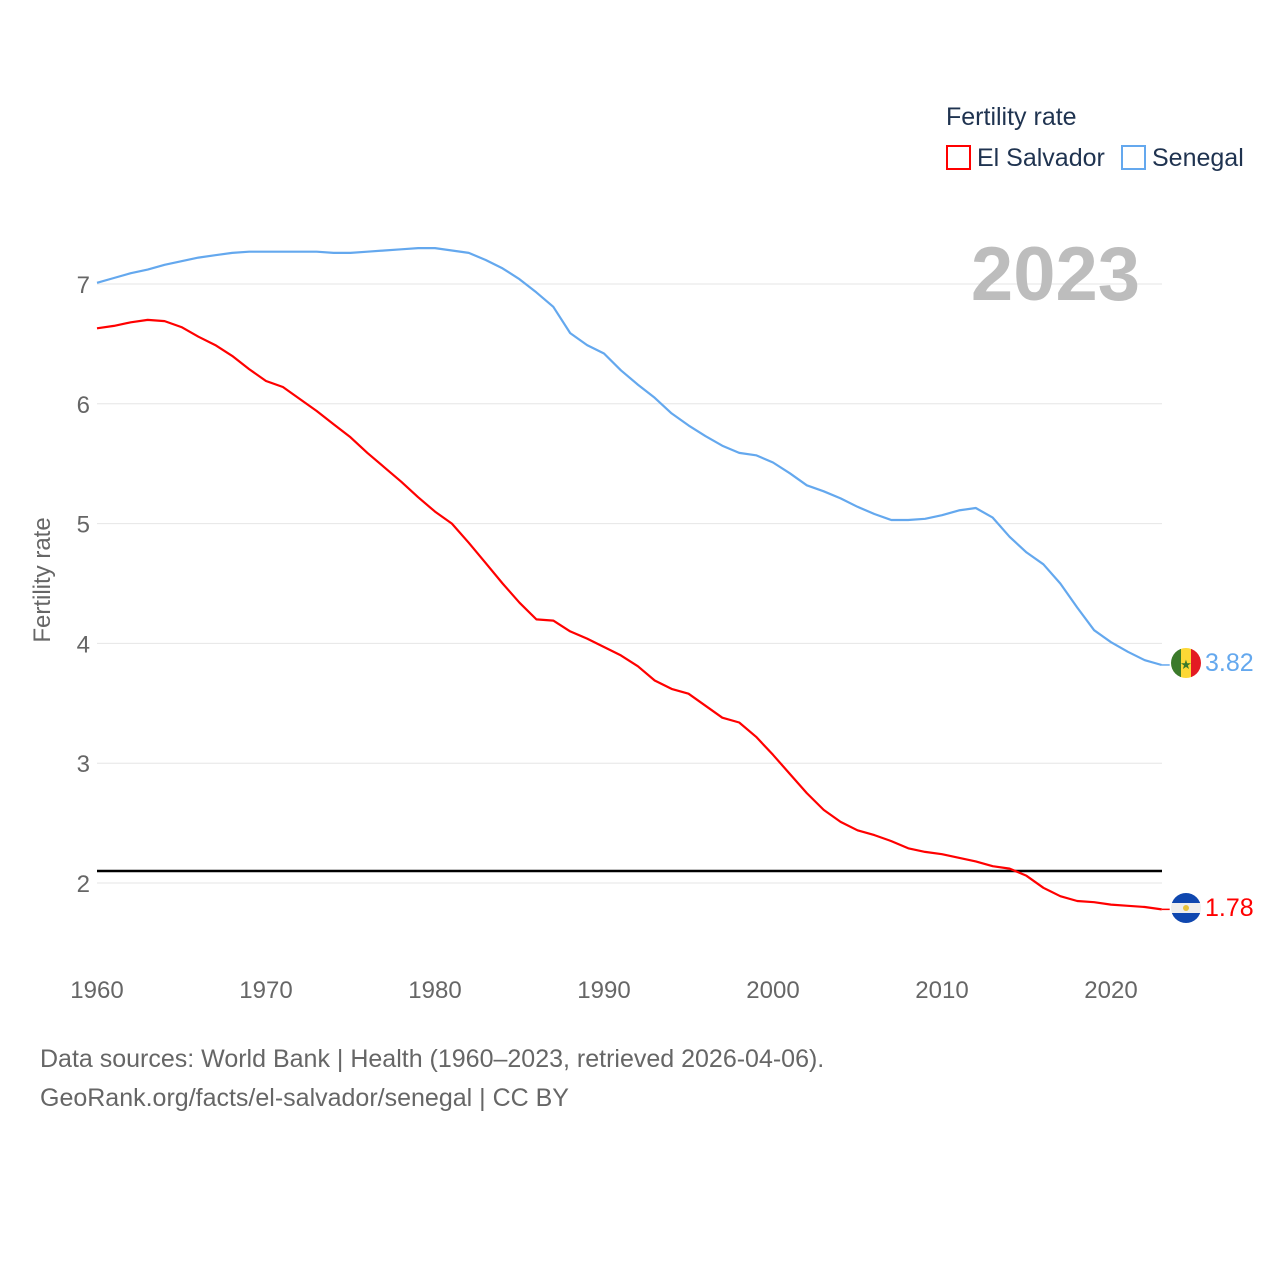  What do you see at coordinates (96, 990) in the screenshot?
I see `x-tick-label: 1960` at bounding box center [96, 990].